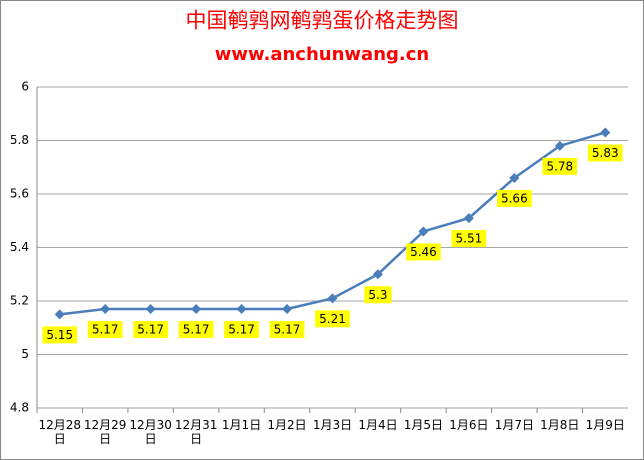 The width and height of the screenshot is (644, 460). I want to click on y-tick-label: 6, so click(25, 87).